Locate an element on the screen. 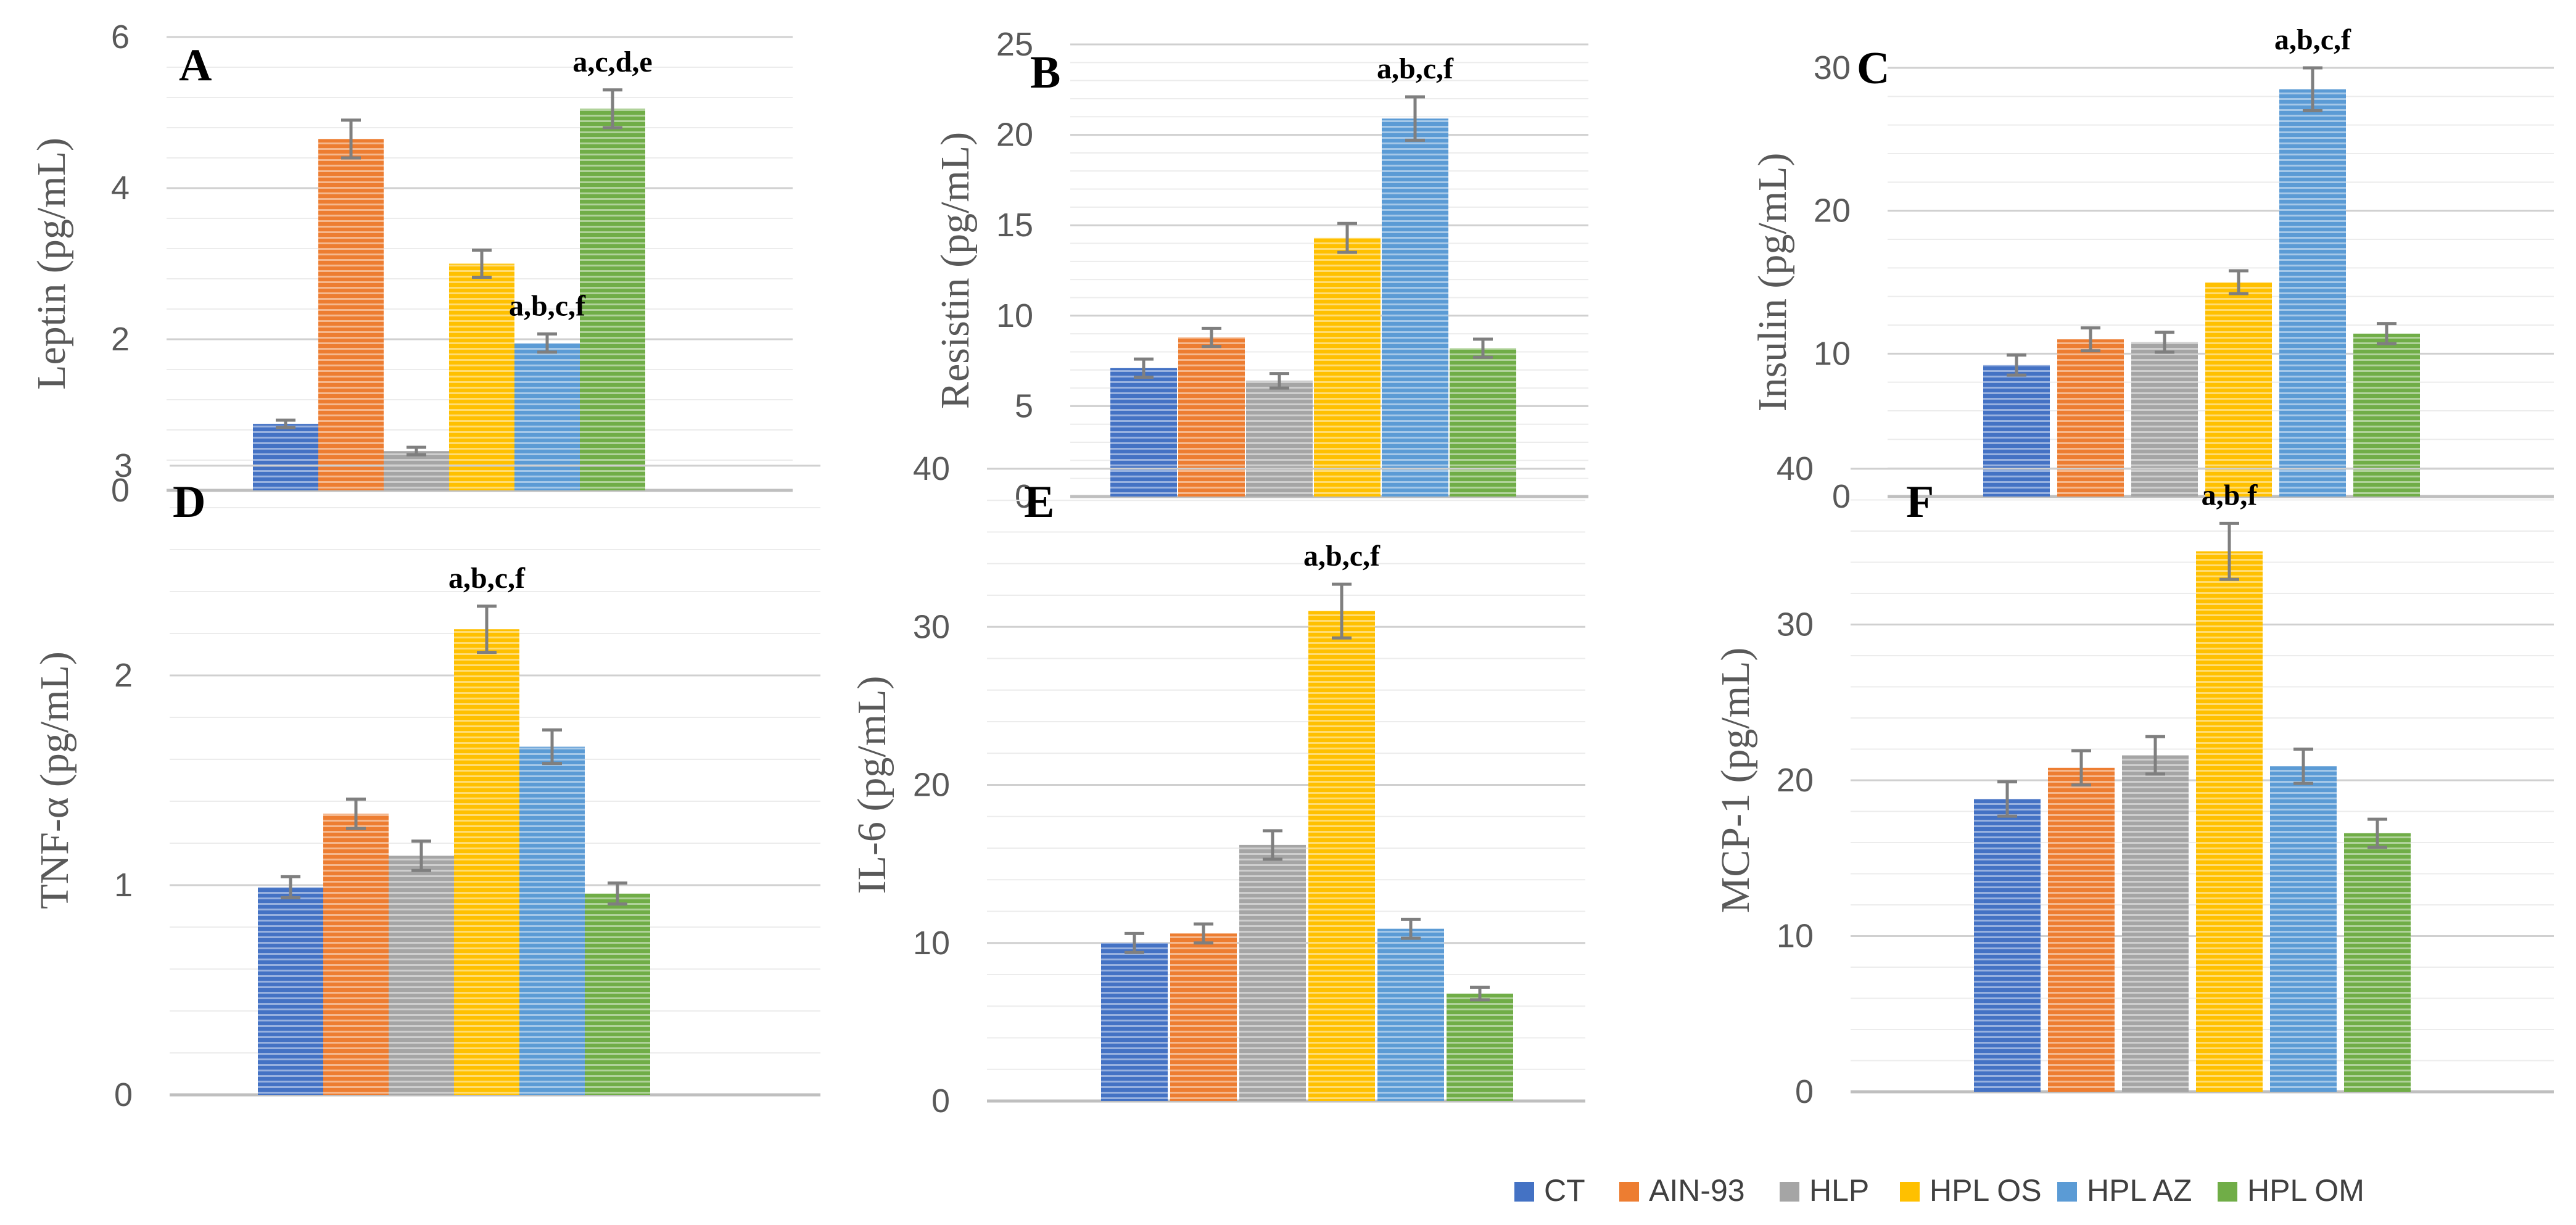  panel-letter: B is located at coordinates (1045, 72).